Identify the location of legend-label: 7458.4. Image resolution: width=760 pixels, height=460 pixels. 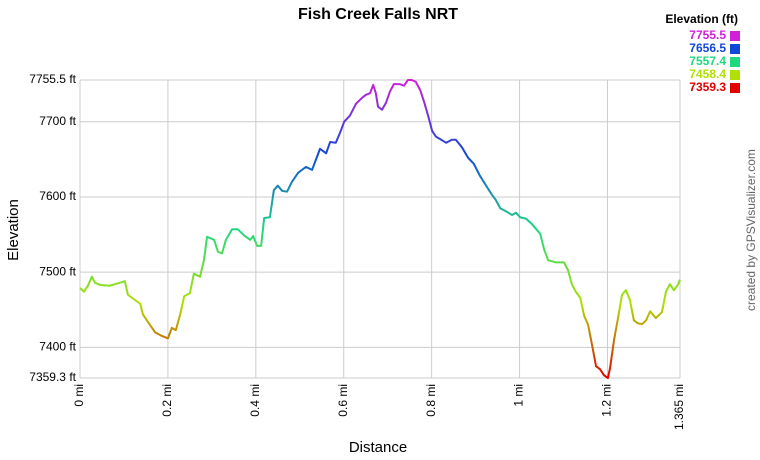
(707, 74).